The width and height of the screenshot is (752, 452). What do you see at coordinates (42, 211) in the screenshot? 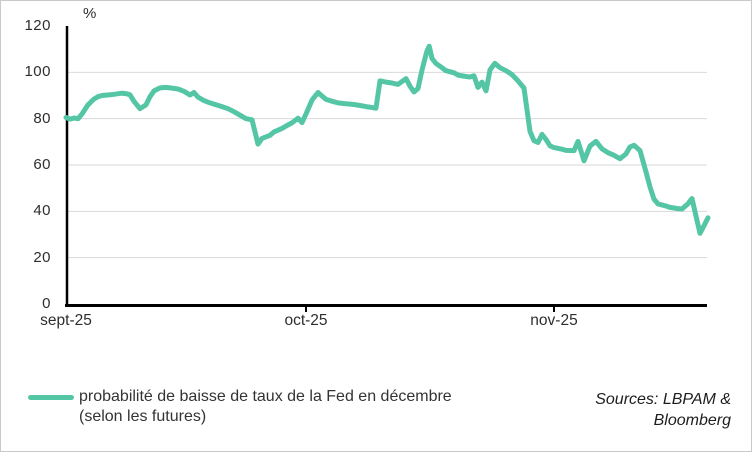
I see `y-axis-tick-label: 40` at bounding box center [42, 211].